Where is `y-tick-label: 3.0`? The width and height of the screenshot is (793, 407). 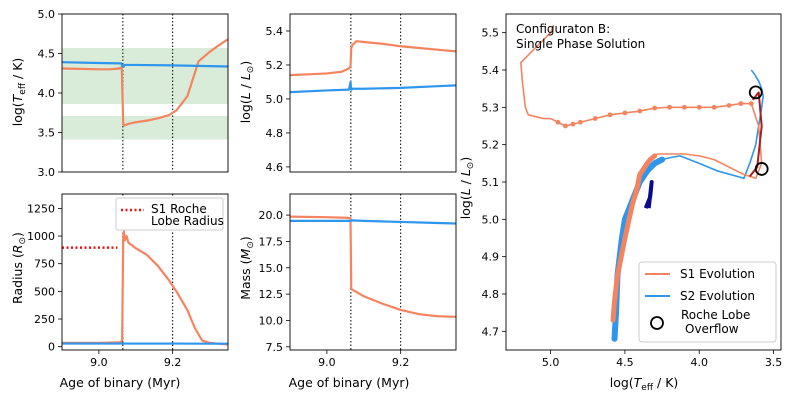
y-tick-label: 3.0 is located at coordinates (47, 172).